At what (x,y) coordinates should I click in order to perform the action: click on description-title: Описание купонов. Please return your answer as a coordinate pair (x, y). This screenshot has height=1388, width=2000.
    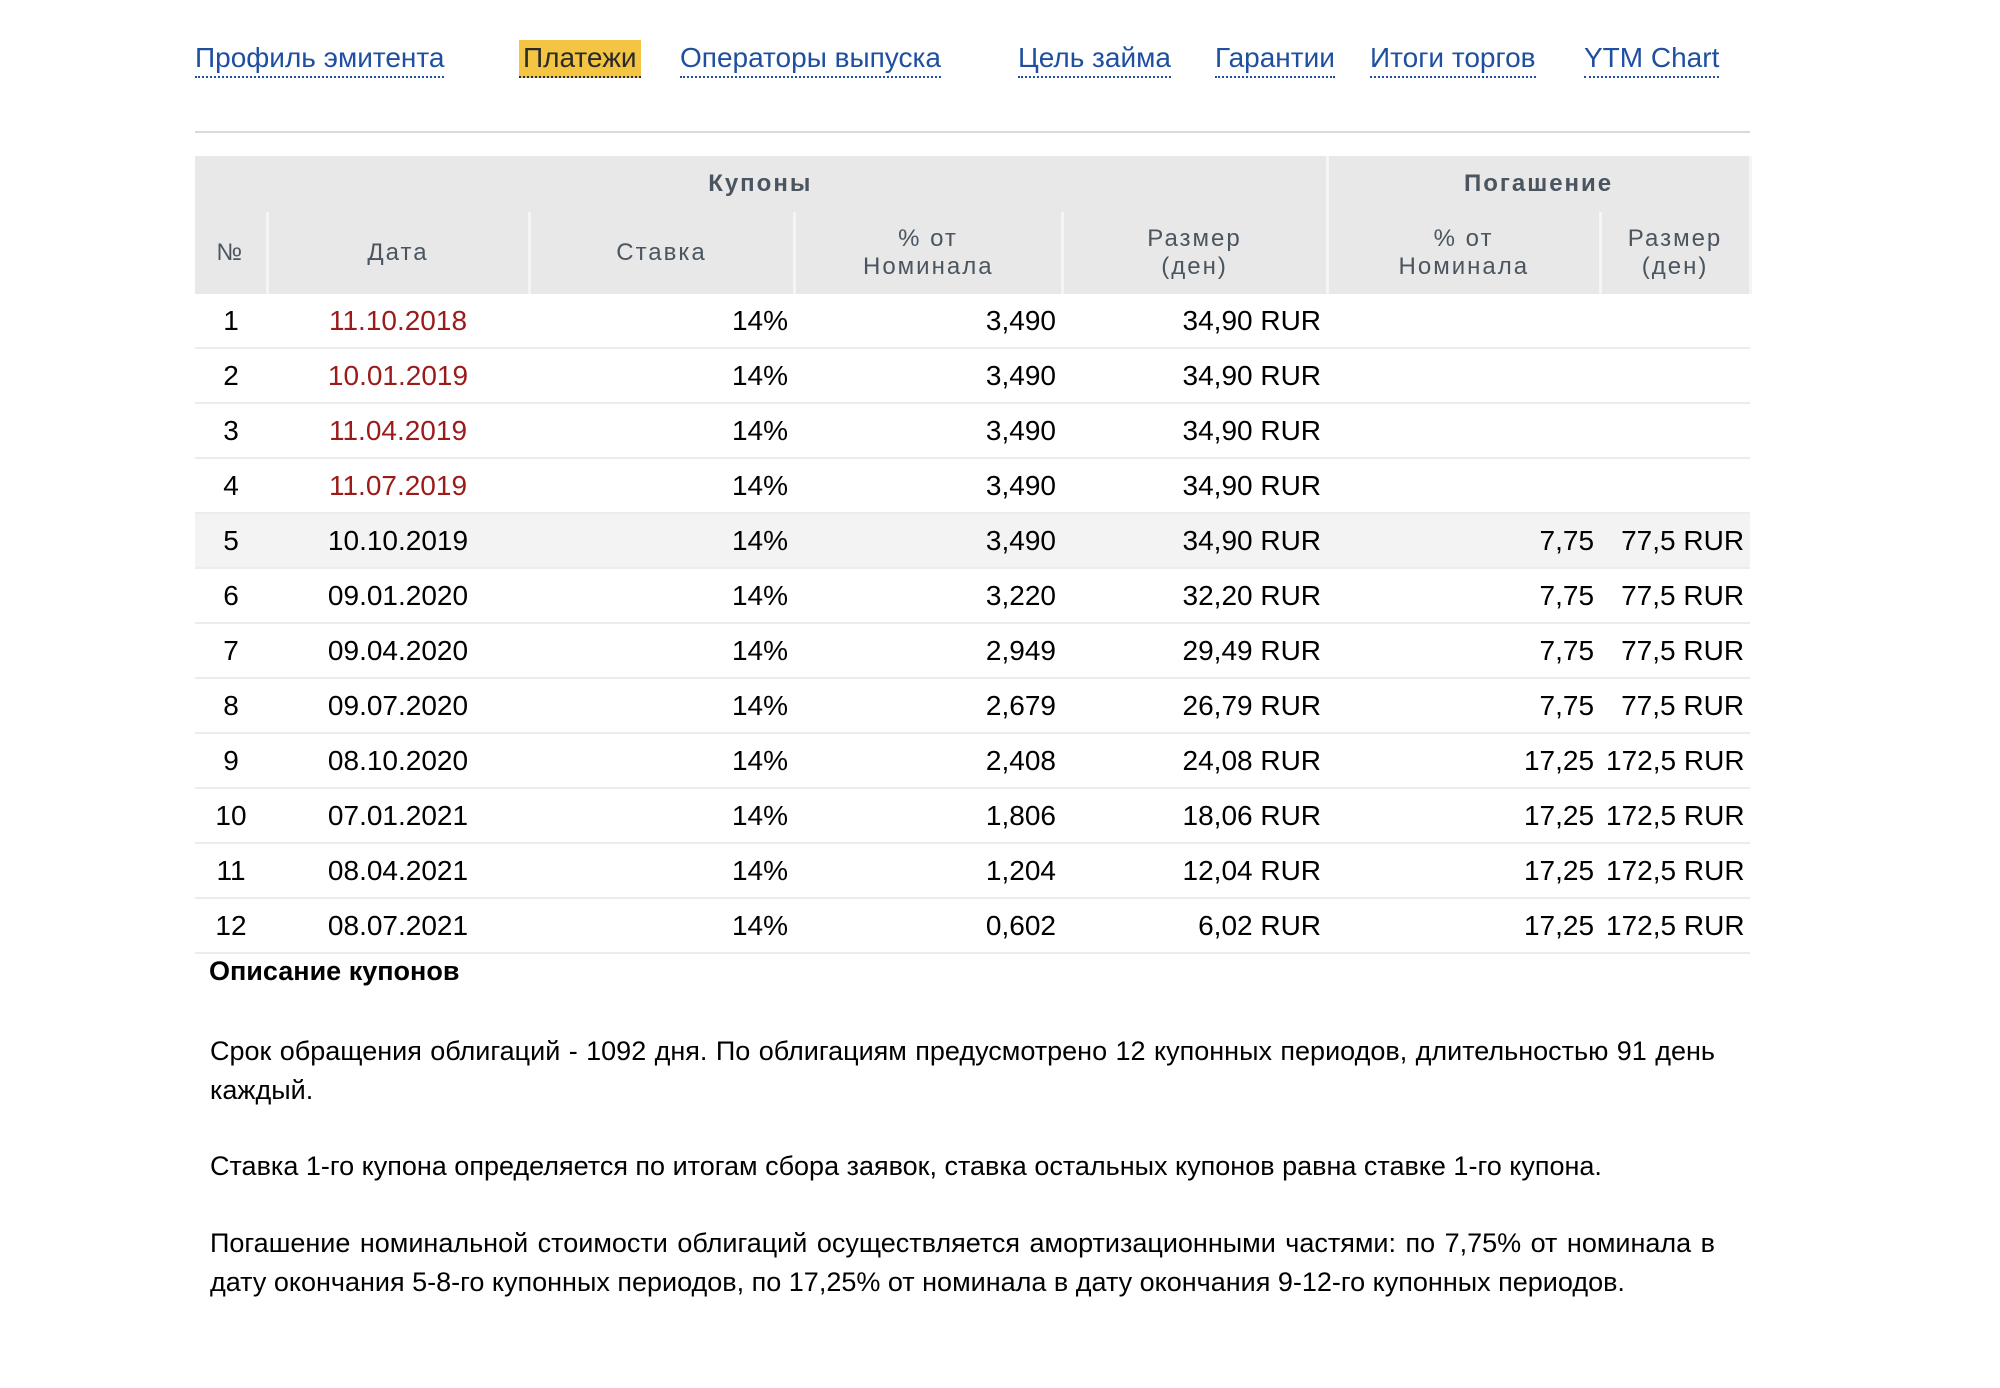
    Looking at the image, I should click on (334, 971).